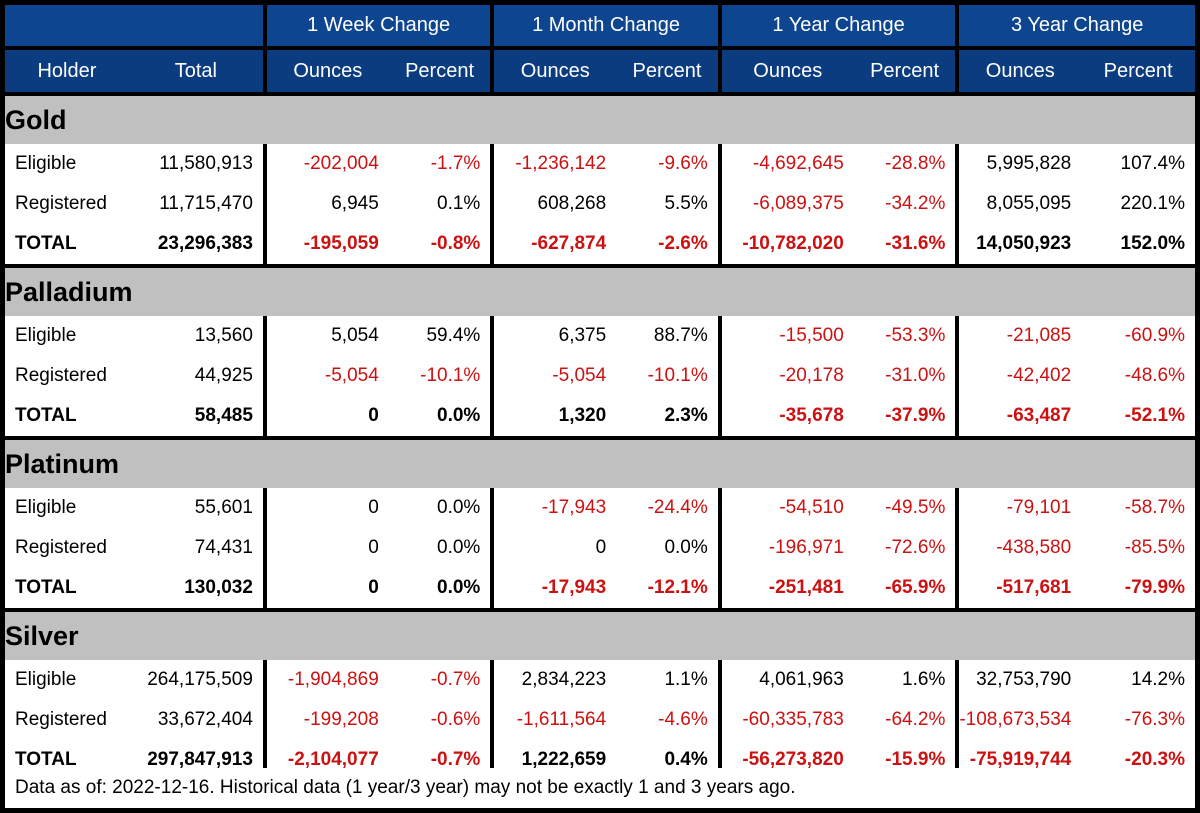 The image size is (1200, 813). I want to click on ounces-cell: -17,943, so click(553, 588).